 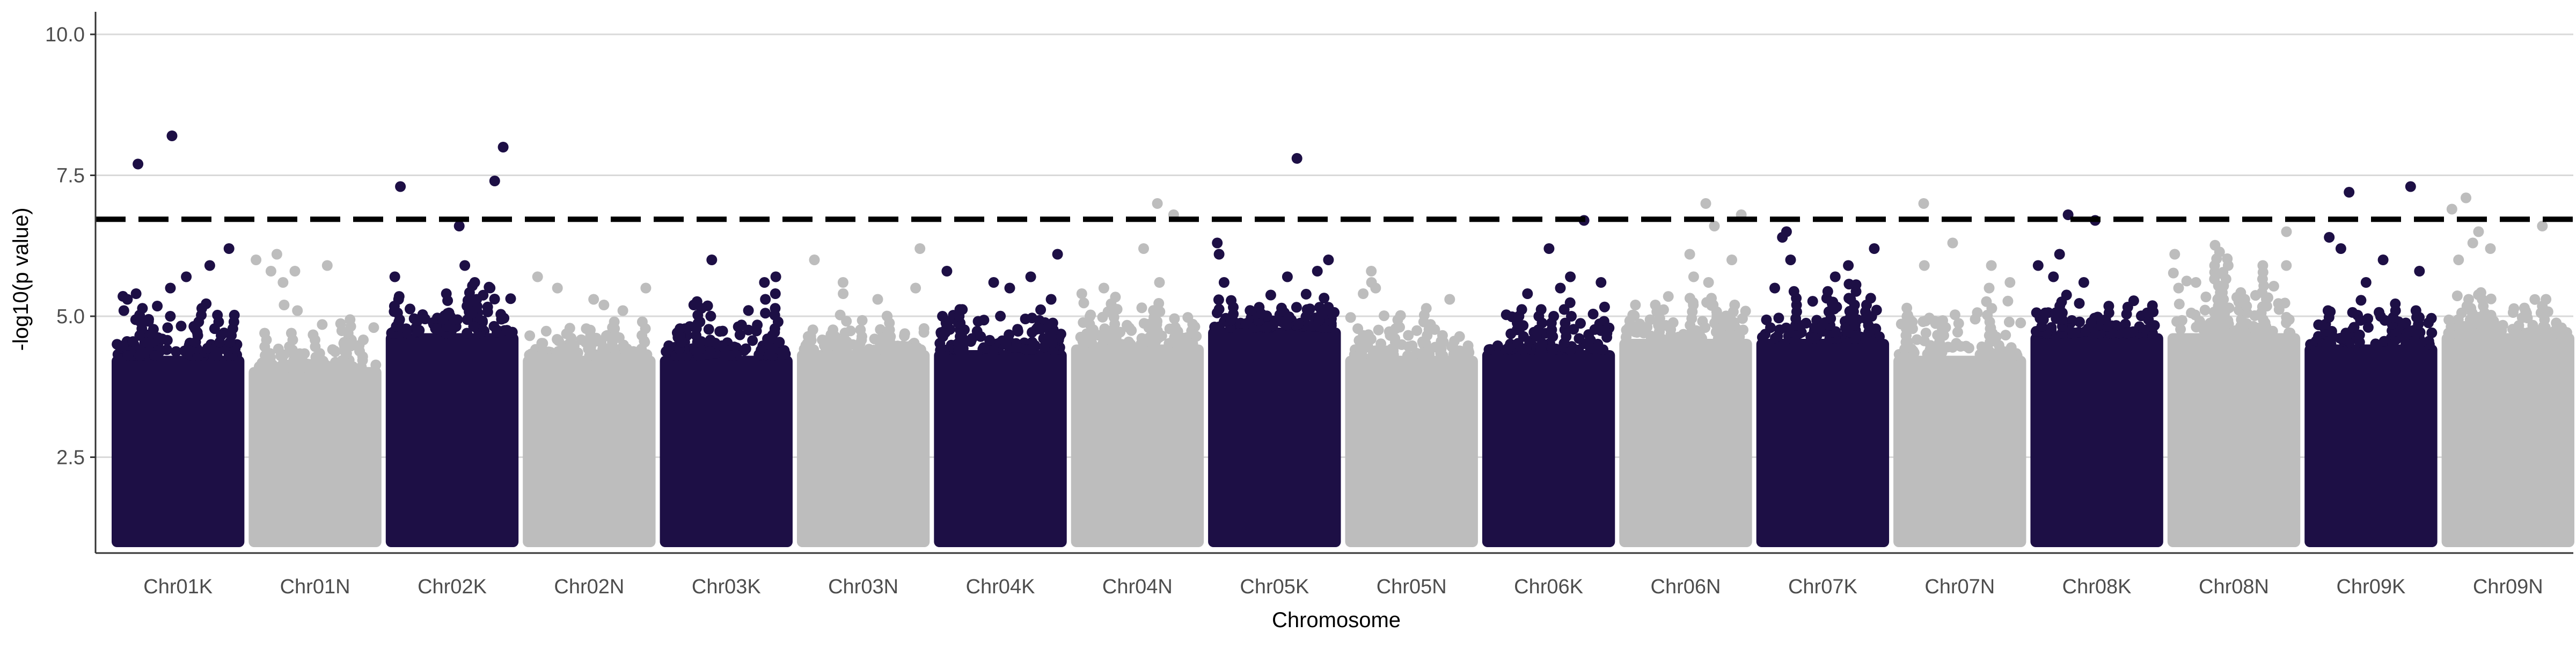 I want to click on chromosome-Chr04K, so click(x=1000, y=398).